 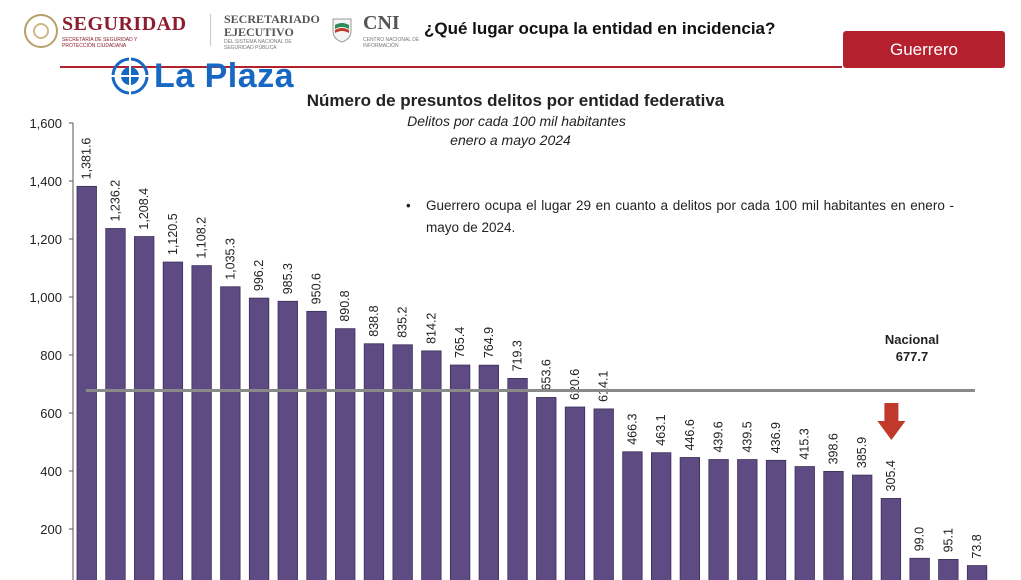 What do you see at coordinates (912, 348) in the screenshot?
I see `national-average-label: Nacional 677.7` at bounding box center [912, 348].